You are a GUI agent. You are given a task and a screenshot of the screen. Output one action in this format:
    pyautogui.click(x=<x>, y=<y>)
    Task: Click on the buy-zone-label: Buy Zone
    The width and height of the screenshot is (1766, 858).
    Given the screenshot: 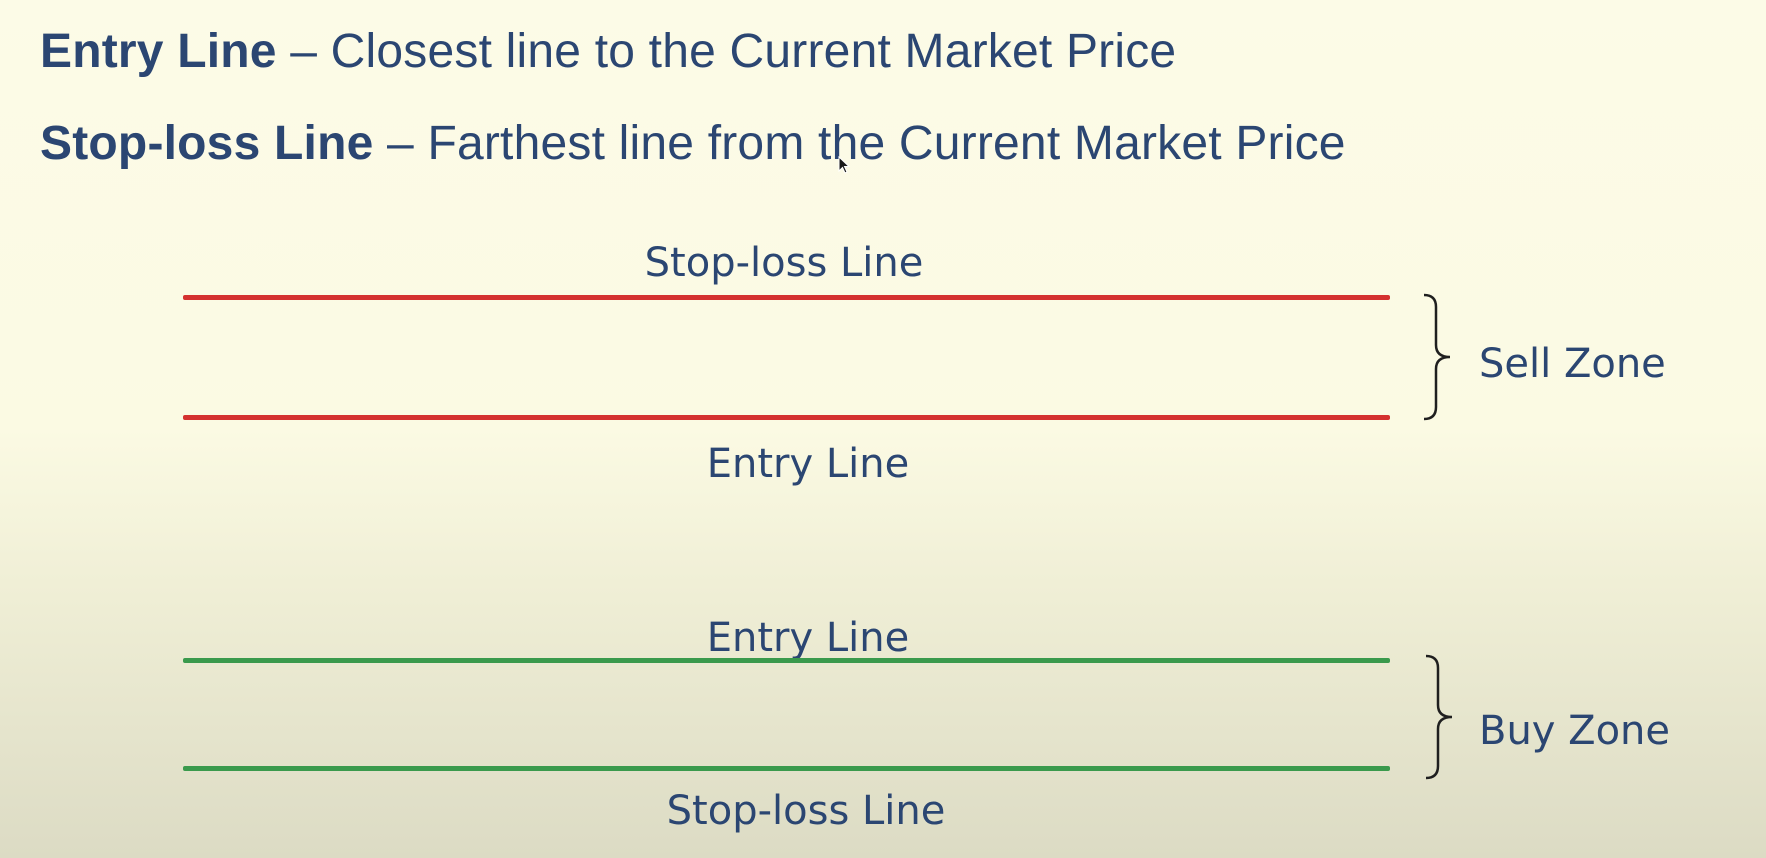 What is the action you would take?
    pyautogui.click(x=1575, y=731)
    